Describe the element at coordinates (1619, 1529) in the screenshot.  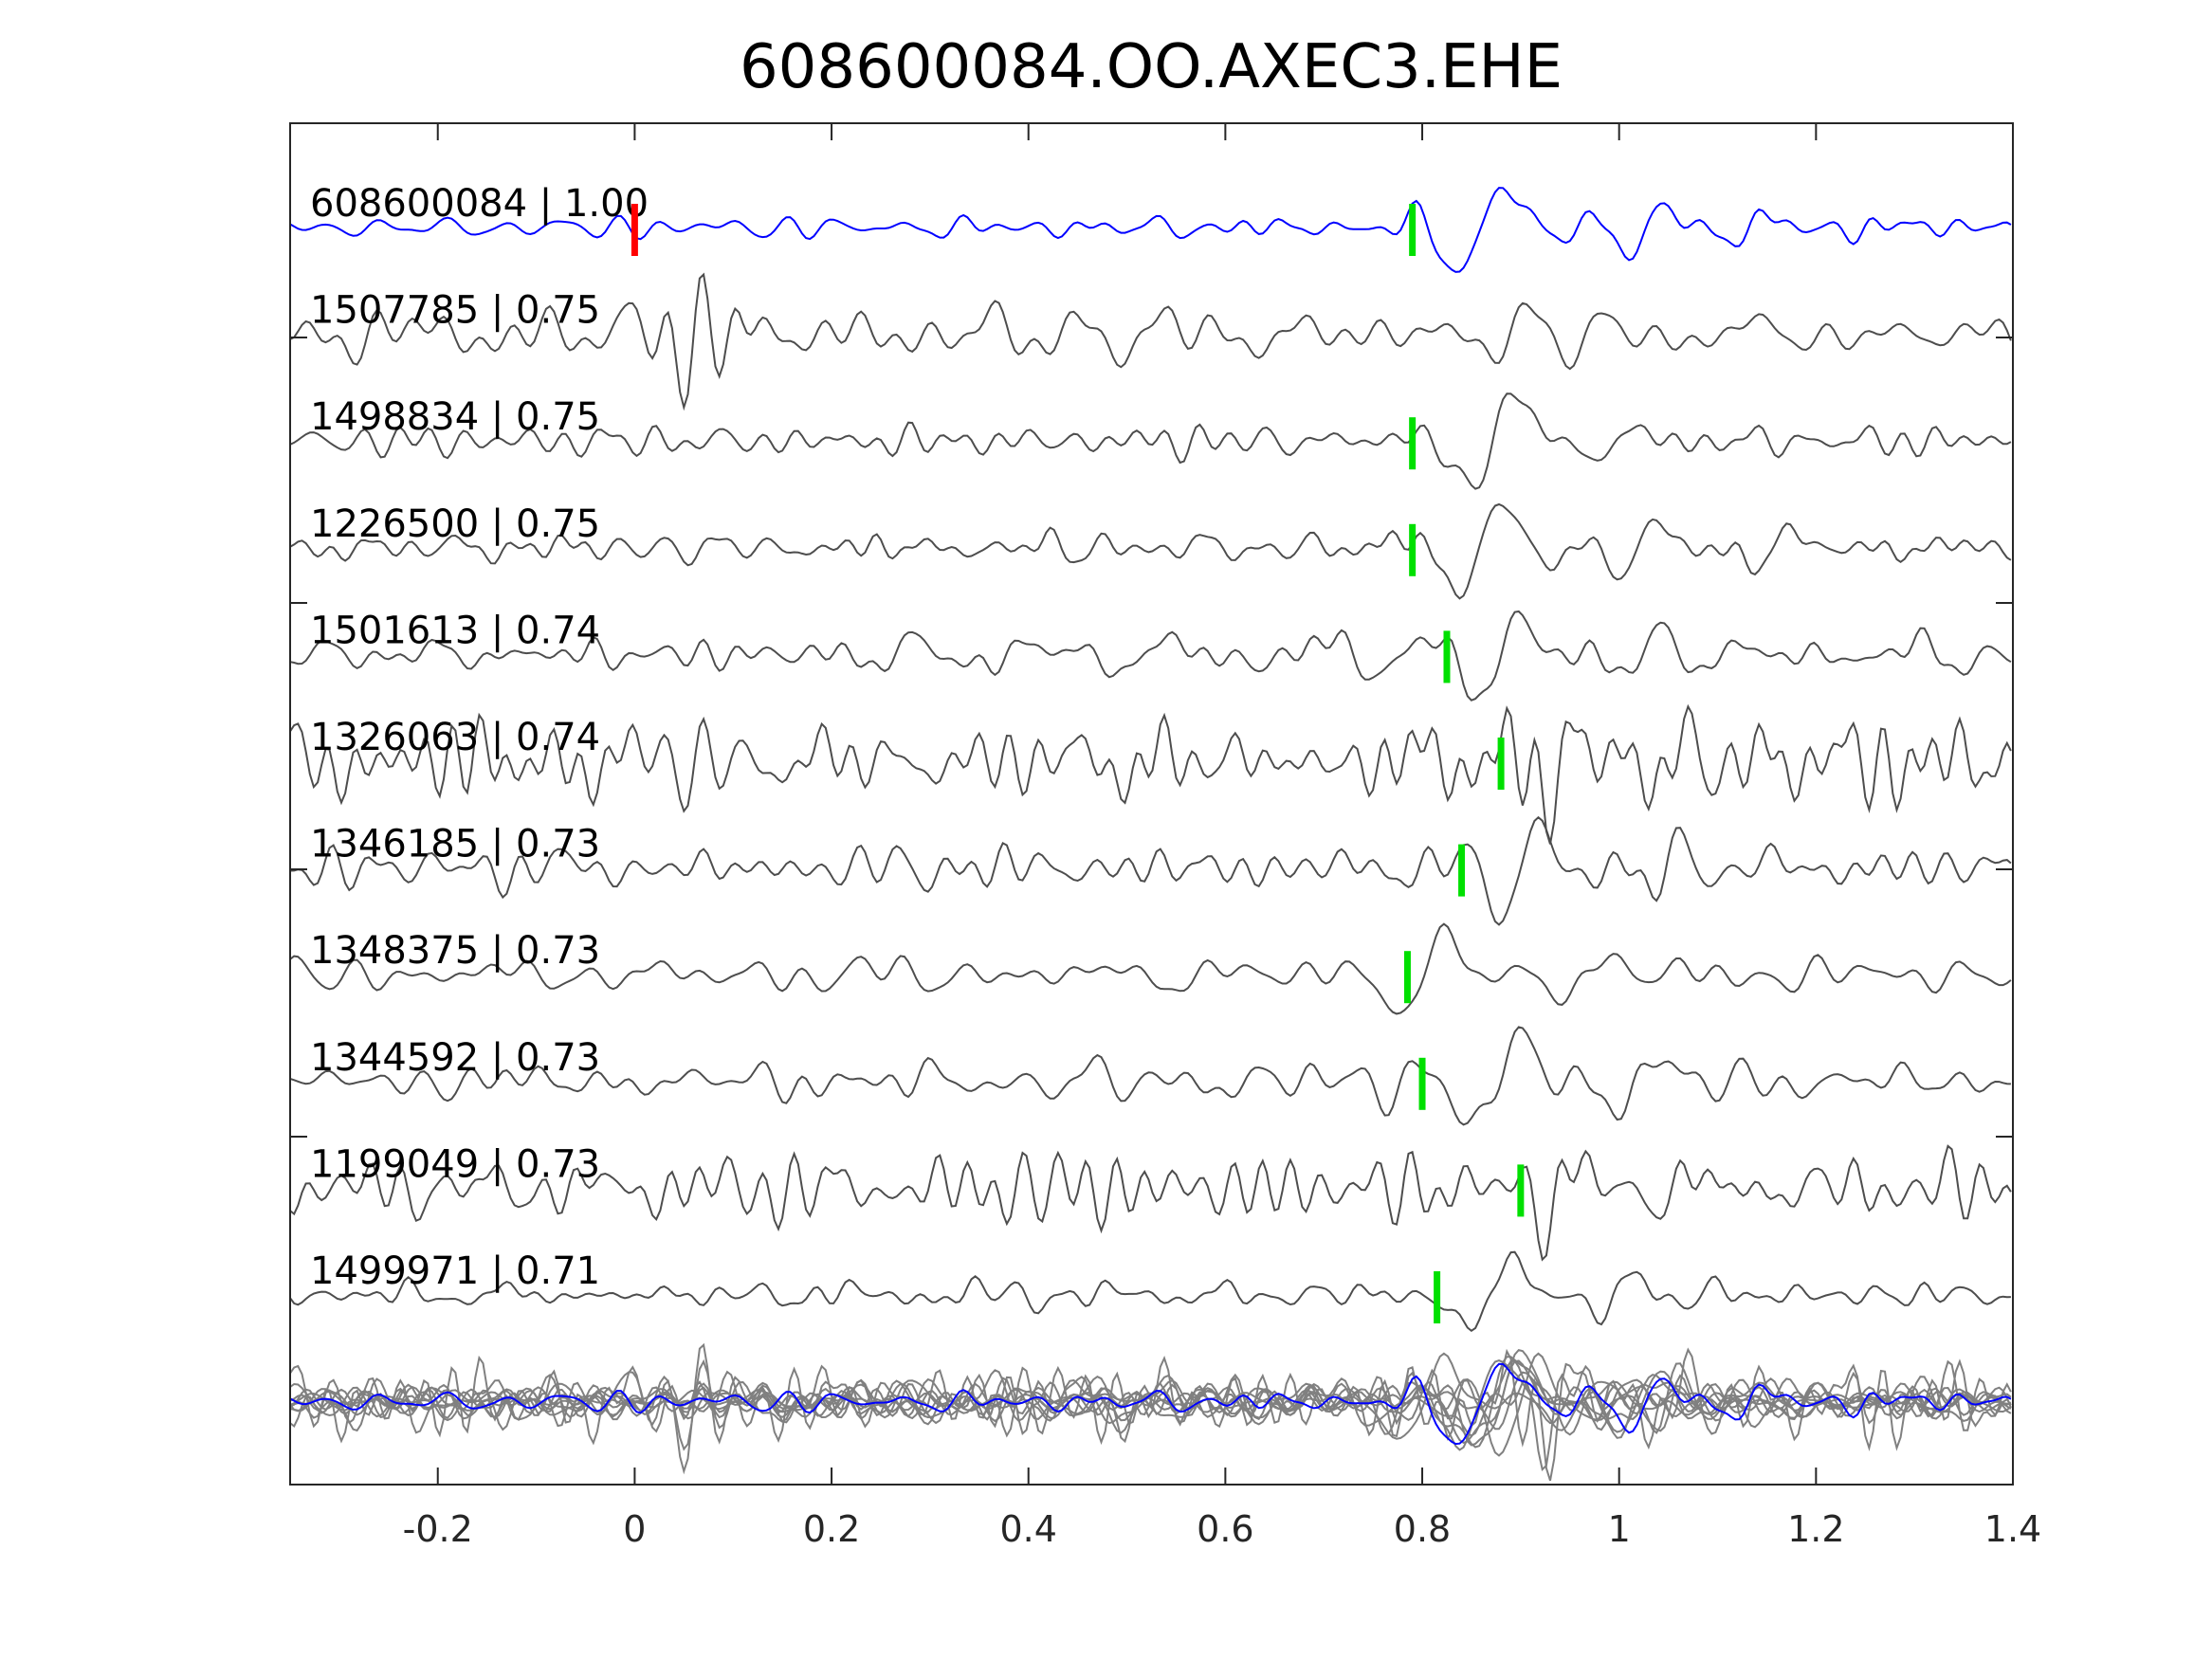
I see `x-tick-label: 1` at that location.